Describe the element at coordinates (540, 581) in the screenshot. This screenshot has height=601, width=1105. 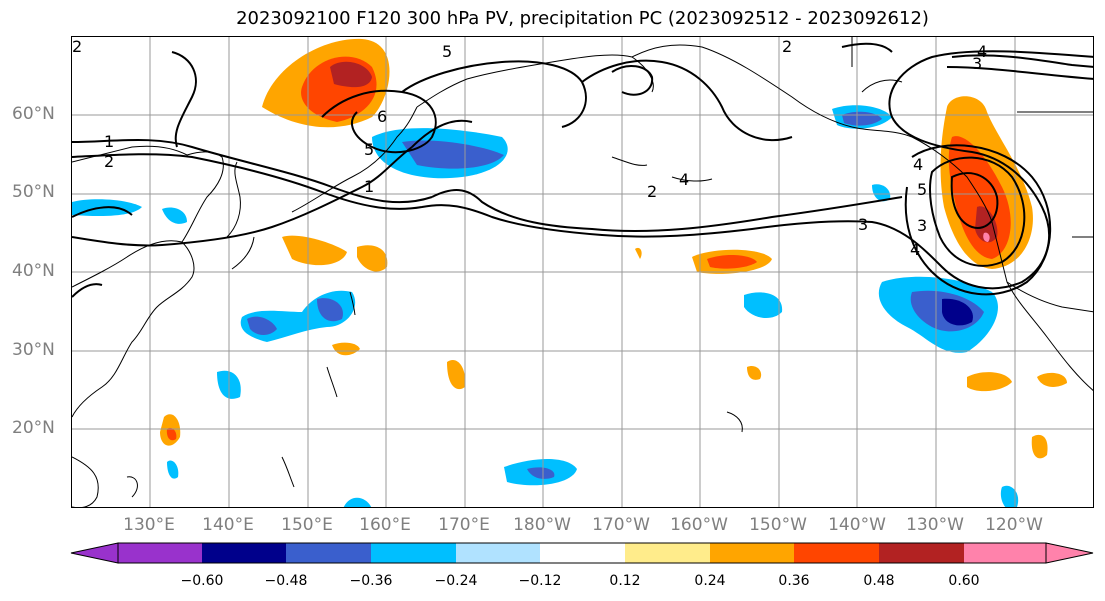
I see `colorbar-tick: −0.12` at that location.